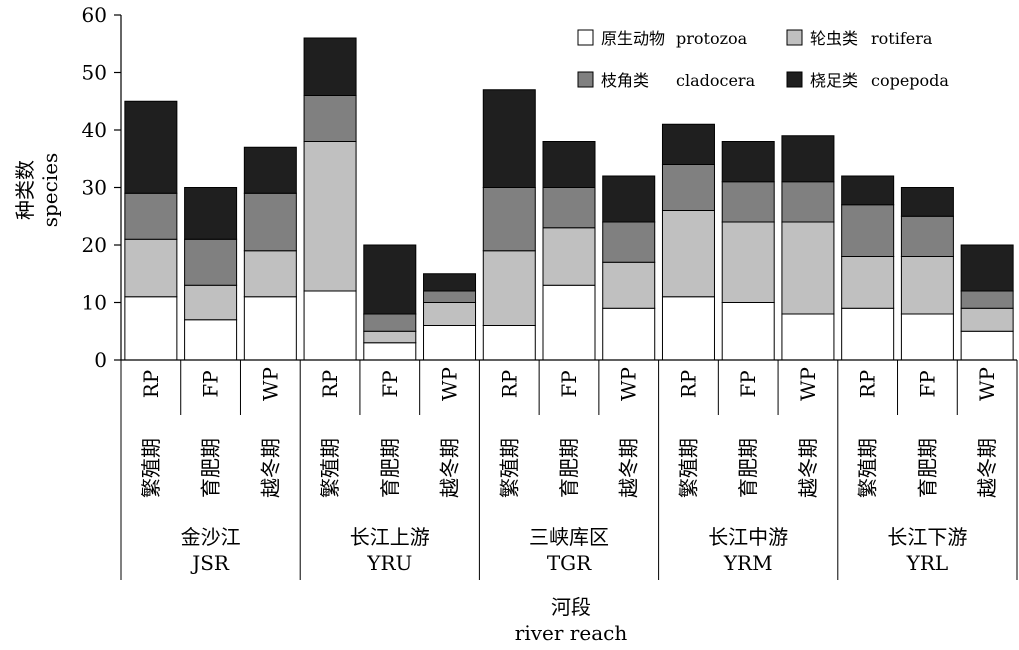 Image resolution: width=1019 pixels, height=650 pixels. What do you see at coordinates (712, 38) in the screenshot?
I see `legend-label-en: protozoa` at bounding box center [712, 38].